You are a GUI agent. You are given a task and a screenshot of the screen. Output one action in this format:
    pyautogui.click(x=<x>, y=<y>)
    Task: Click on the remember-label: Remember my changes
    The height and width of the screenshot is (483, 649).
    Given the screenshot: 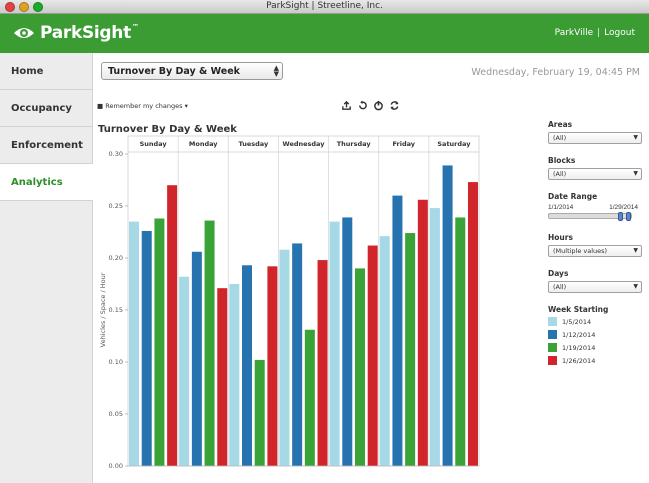 What is the action you would take?
    pyautogui.click(x=144, y=106)
    